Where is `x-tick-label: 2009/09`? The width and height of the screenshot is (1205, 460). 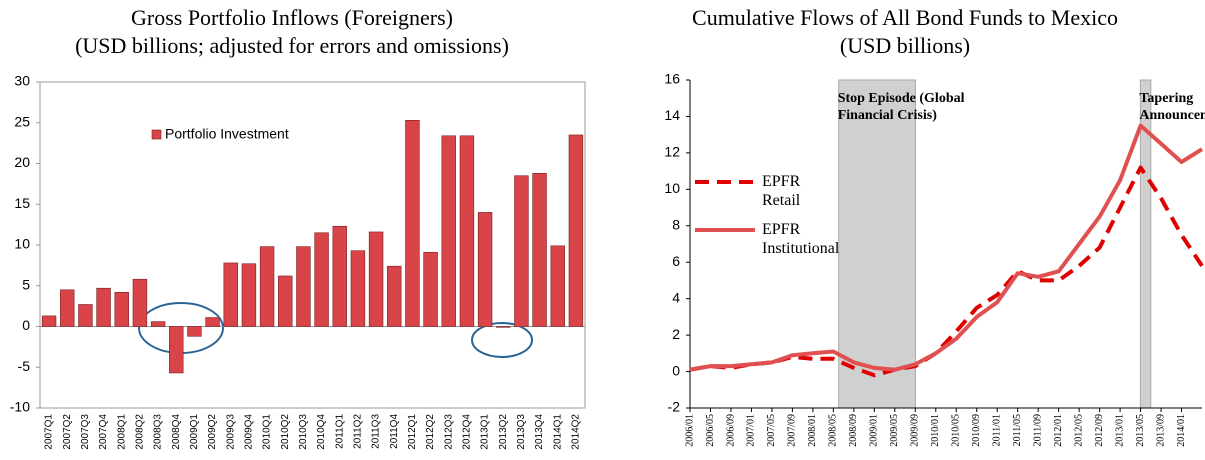 x-tick-label: 2009/09 is located at coordinates (915, 430).